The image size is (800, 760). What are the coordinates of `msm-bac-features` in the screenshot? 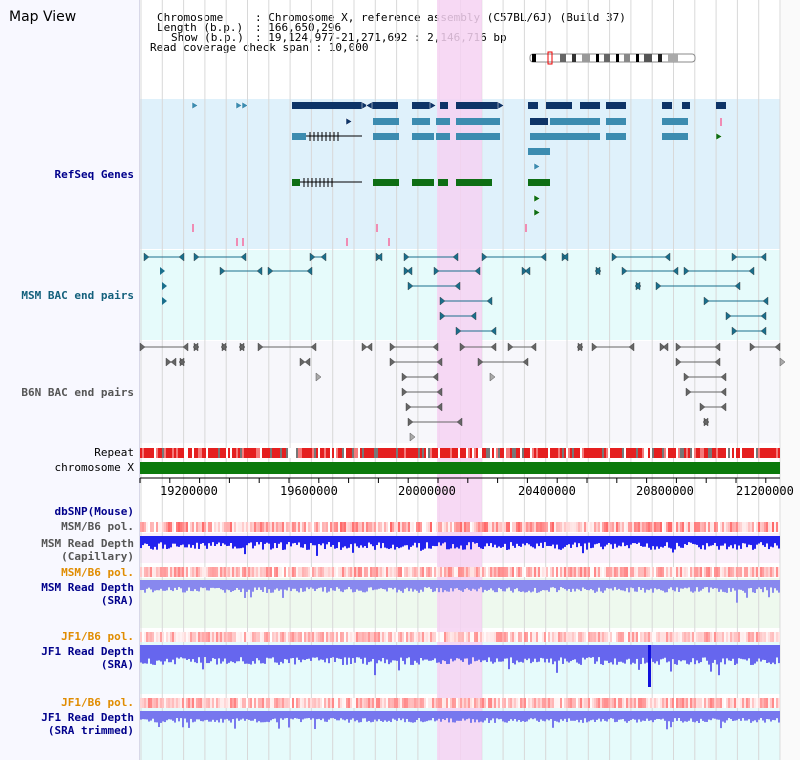 It's located at (456, 294).